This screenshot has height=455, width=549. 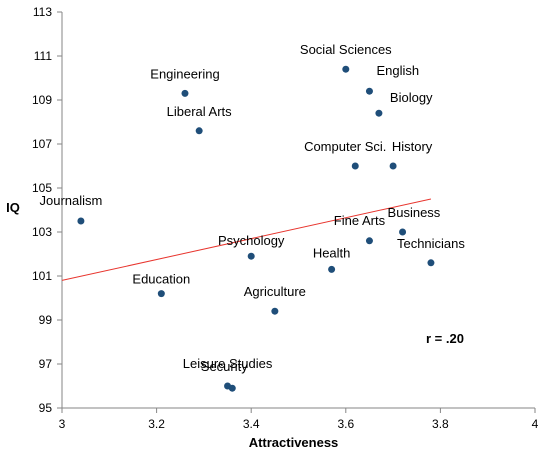 What do you see at coordinates (156, 424) in the screenshot?
I see `x-tick-label: 3.2` at bounding box center [156, 424].